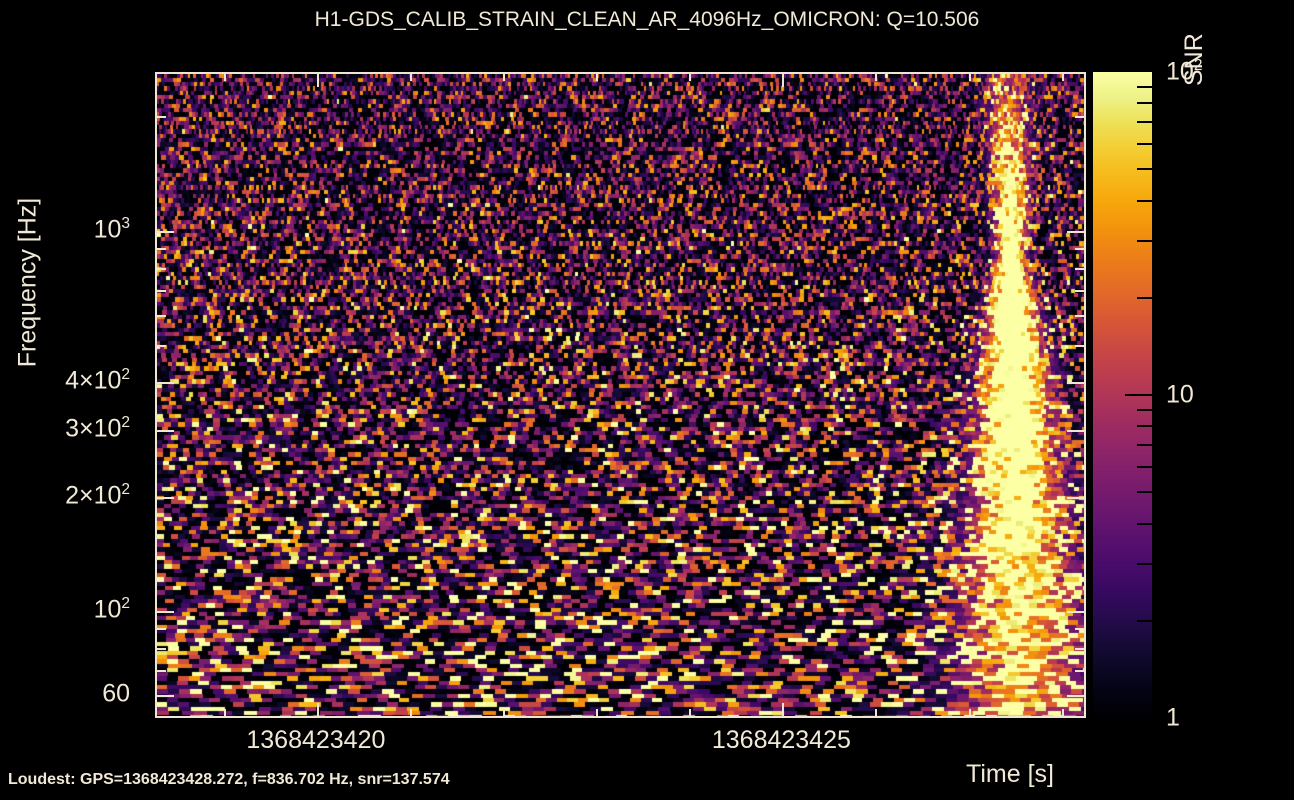 The height and width of the screenshot is (800, 1294). I want to click on y-axis-ticklabel: 4×102, so click(97, 380).